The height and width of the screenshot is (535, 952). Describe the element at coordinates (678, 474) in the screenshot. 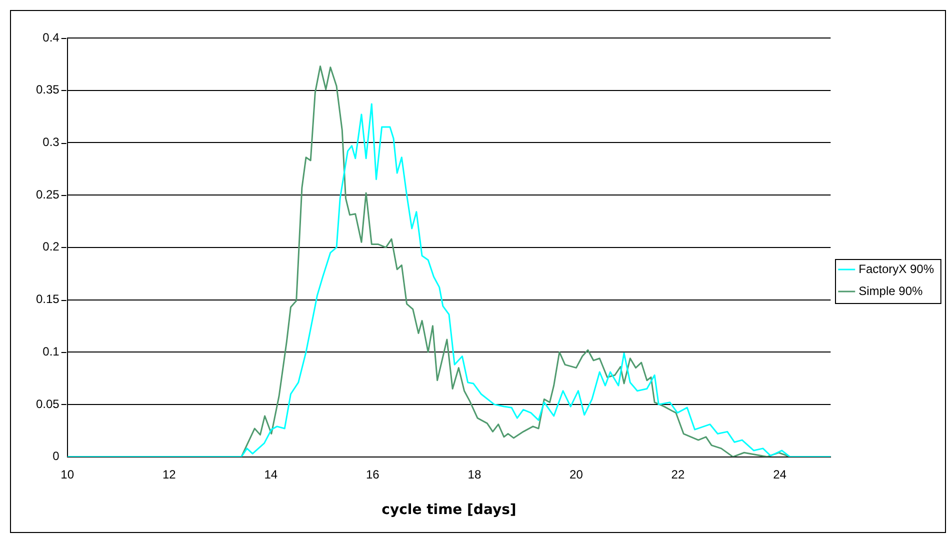

I see `x-tick-label: 22` at that location.